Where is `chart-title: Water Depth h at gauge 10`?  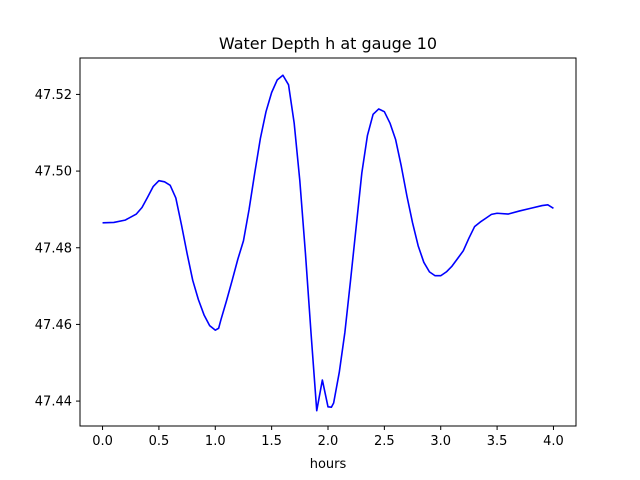
chart-title: Water Depth h at gauge 10 is located at coordinates (328, 43).